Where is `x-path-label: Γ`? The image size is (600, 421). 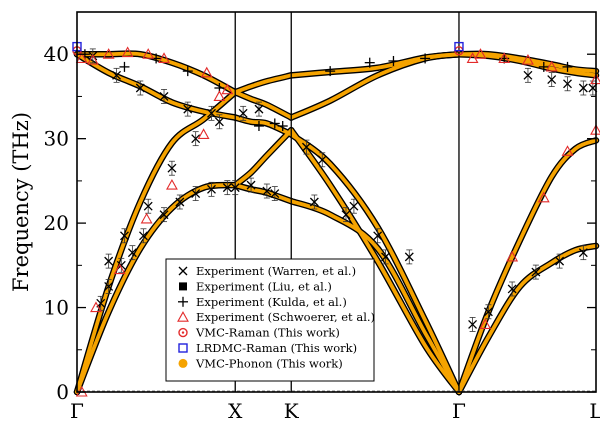
x-path-label: Γ is located at coordinates (459, 410).